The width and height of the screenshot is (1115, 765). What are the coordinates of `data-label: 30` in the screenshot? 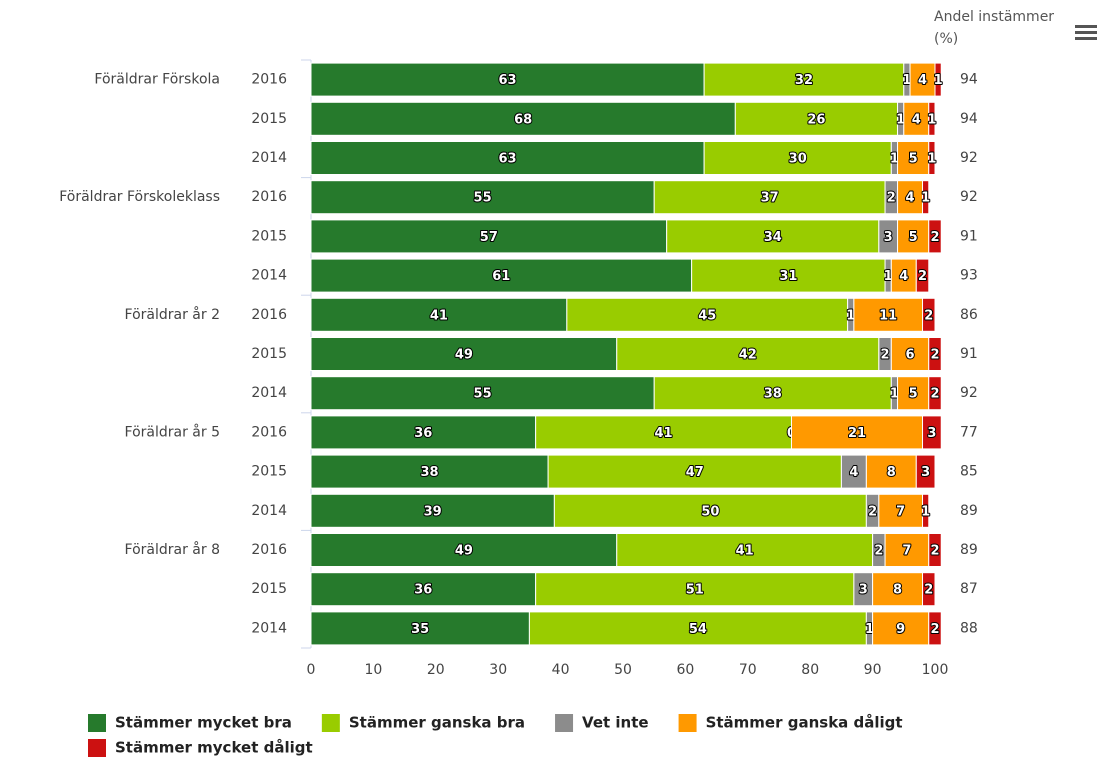 It's located at (798, 159).